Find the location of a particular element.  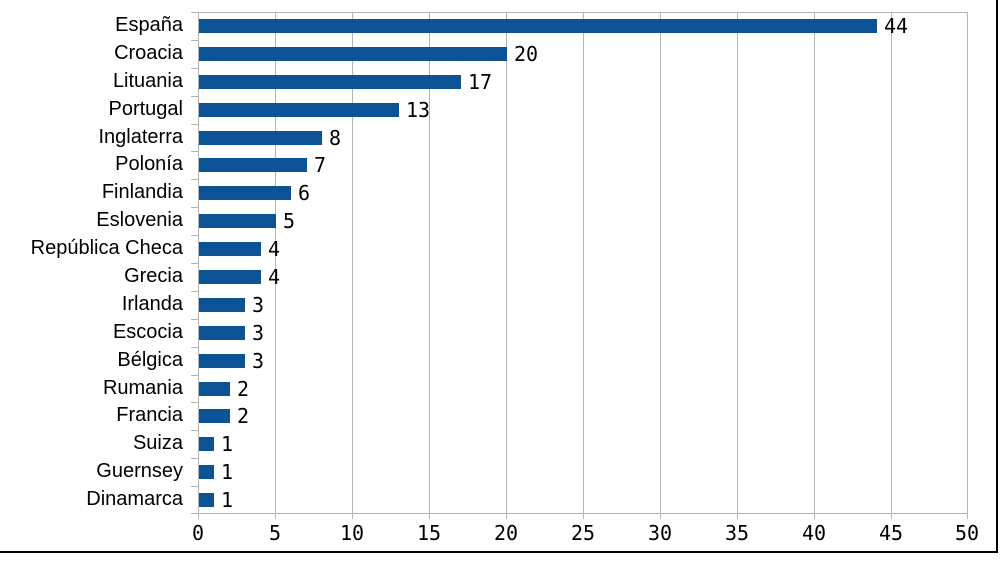

y-axis-ticks is located at coordinates (194, 263).